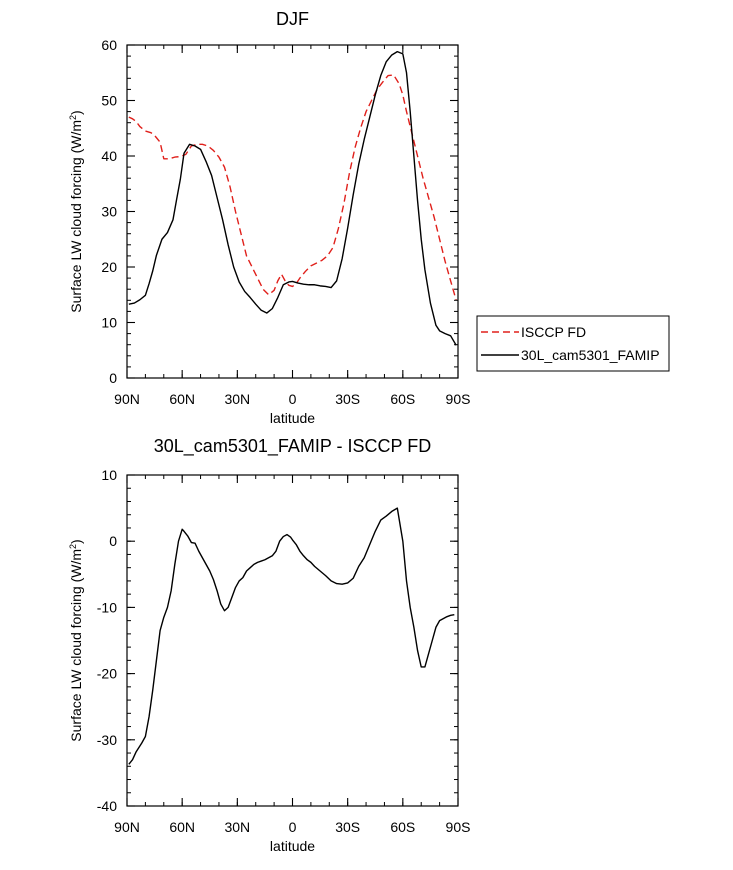  What do you see at coordinates (292, 19) in the screenshot?
I see `chart-title: DJF` at bounding box center [292, 19].